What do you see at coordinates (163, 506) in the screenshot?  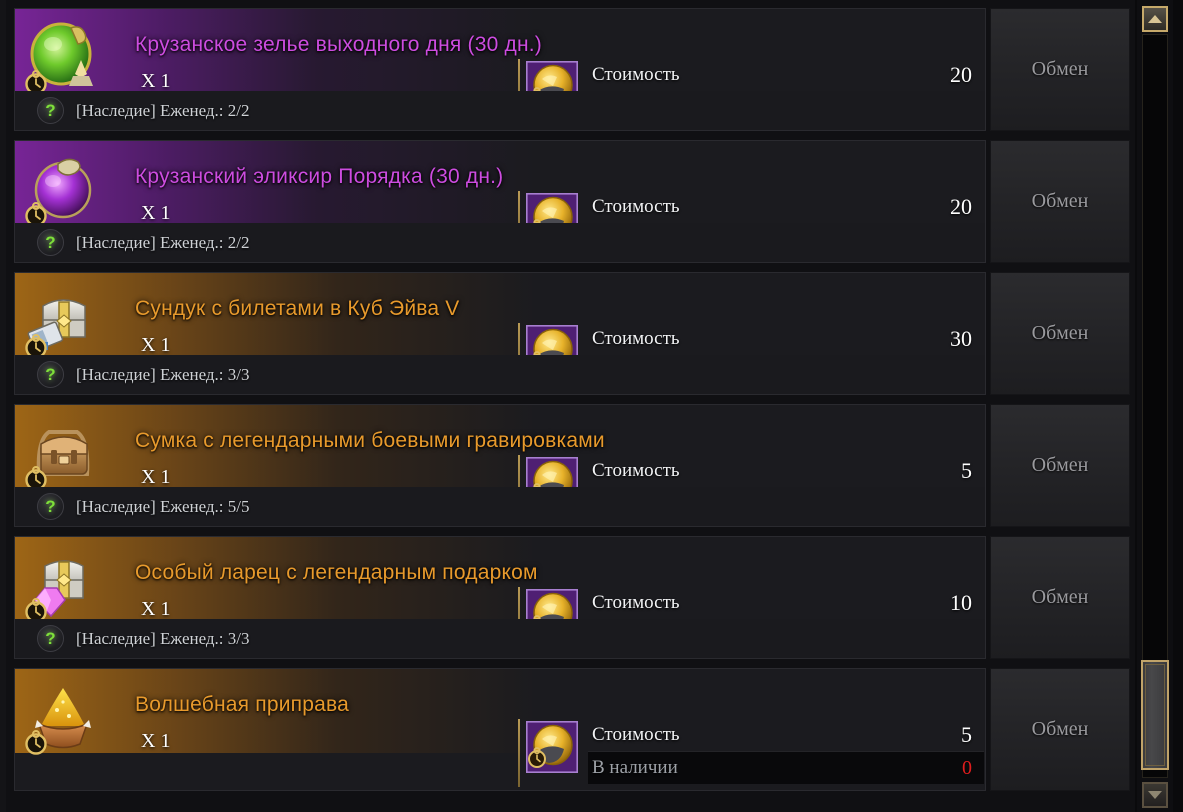 I see `item-limit-text: [Наследие] Еженед.: 5/5` at bounding box center [163, 506].